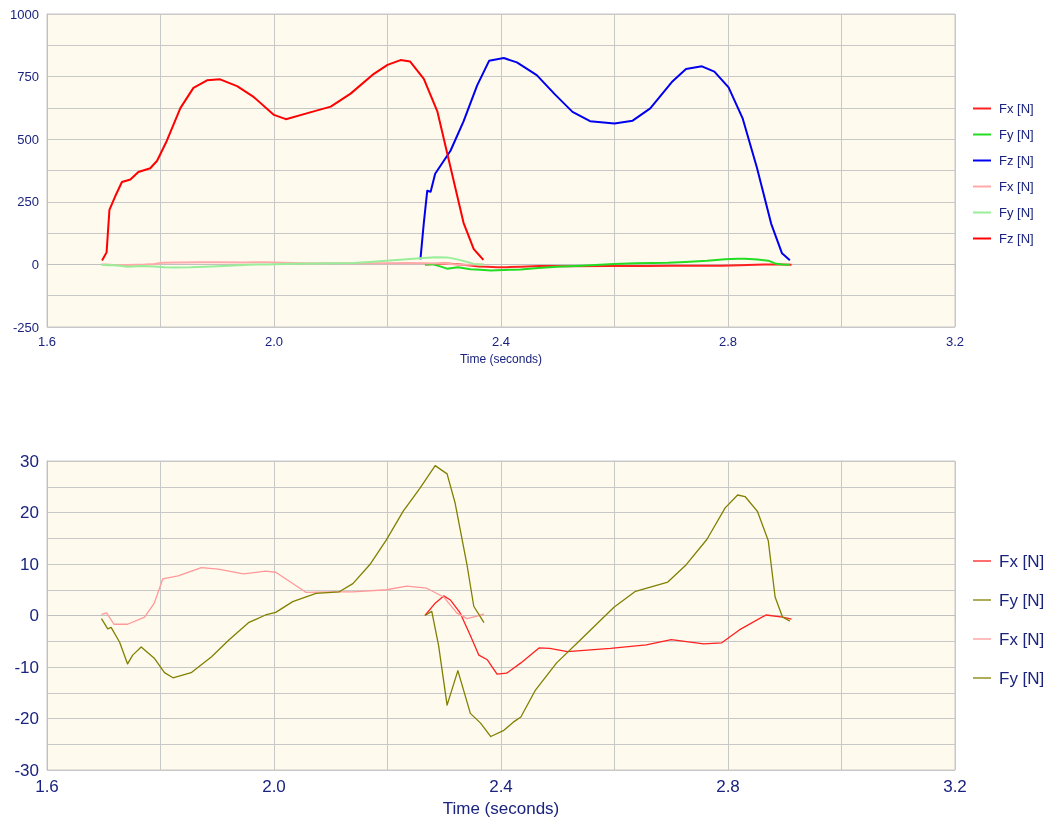 The height and width of the screenshot is (822, 1057). Describe the element at coordinates (29, 564) in the screenshot. I see `y-tick-label: 10` at that location.